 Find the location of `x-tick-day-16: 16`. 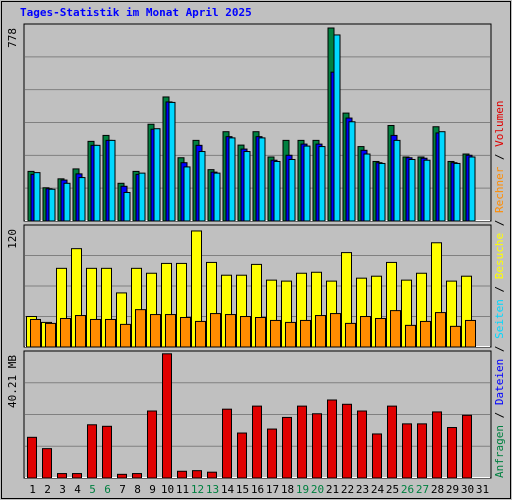

x-tick-day-16: 16 is located at coordinates (257, 489).